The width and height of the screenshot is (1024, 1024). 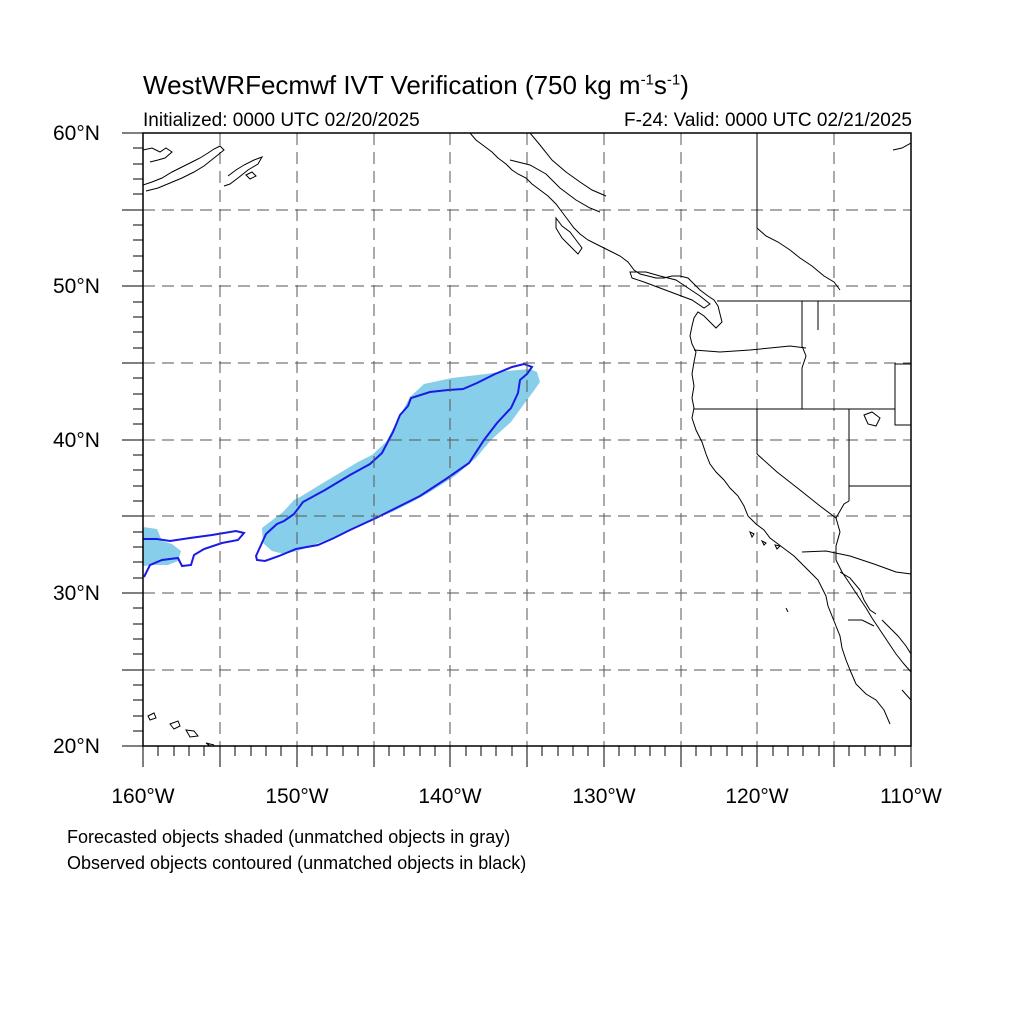 I want to click on lat-label-50n: 50°N, so click(x=76, y=286).